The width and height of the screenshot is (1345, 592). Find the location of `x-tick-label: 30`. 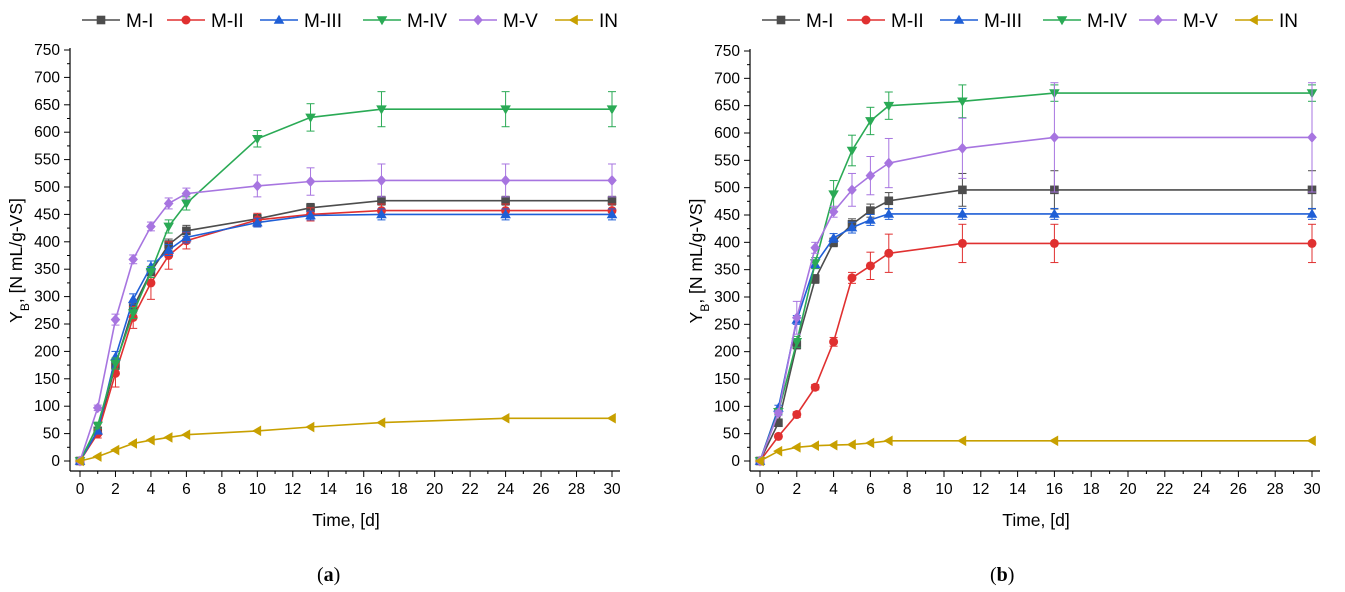

x-tick-label: 30 is located at coordinates (1312, 489).